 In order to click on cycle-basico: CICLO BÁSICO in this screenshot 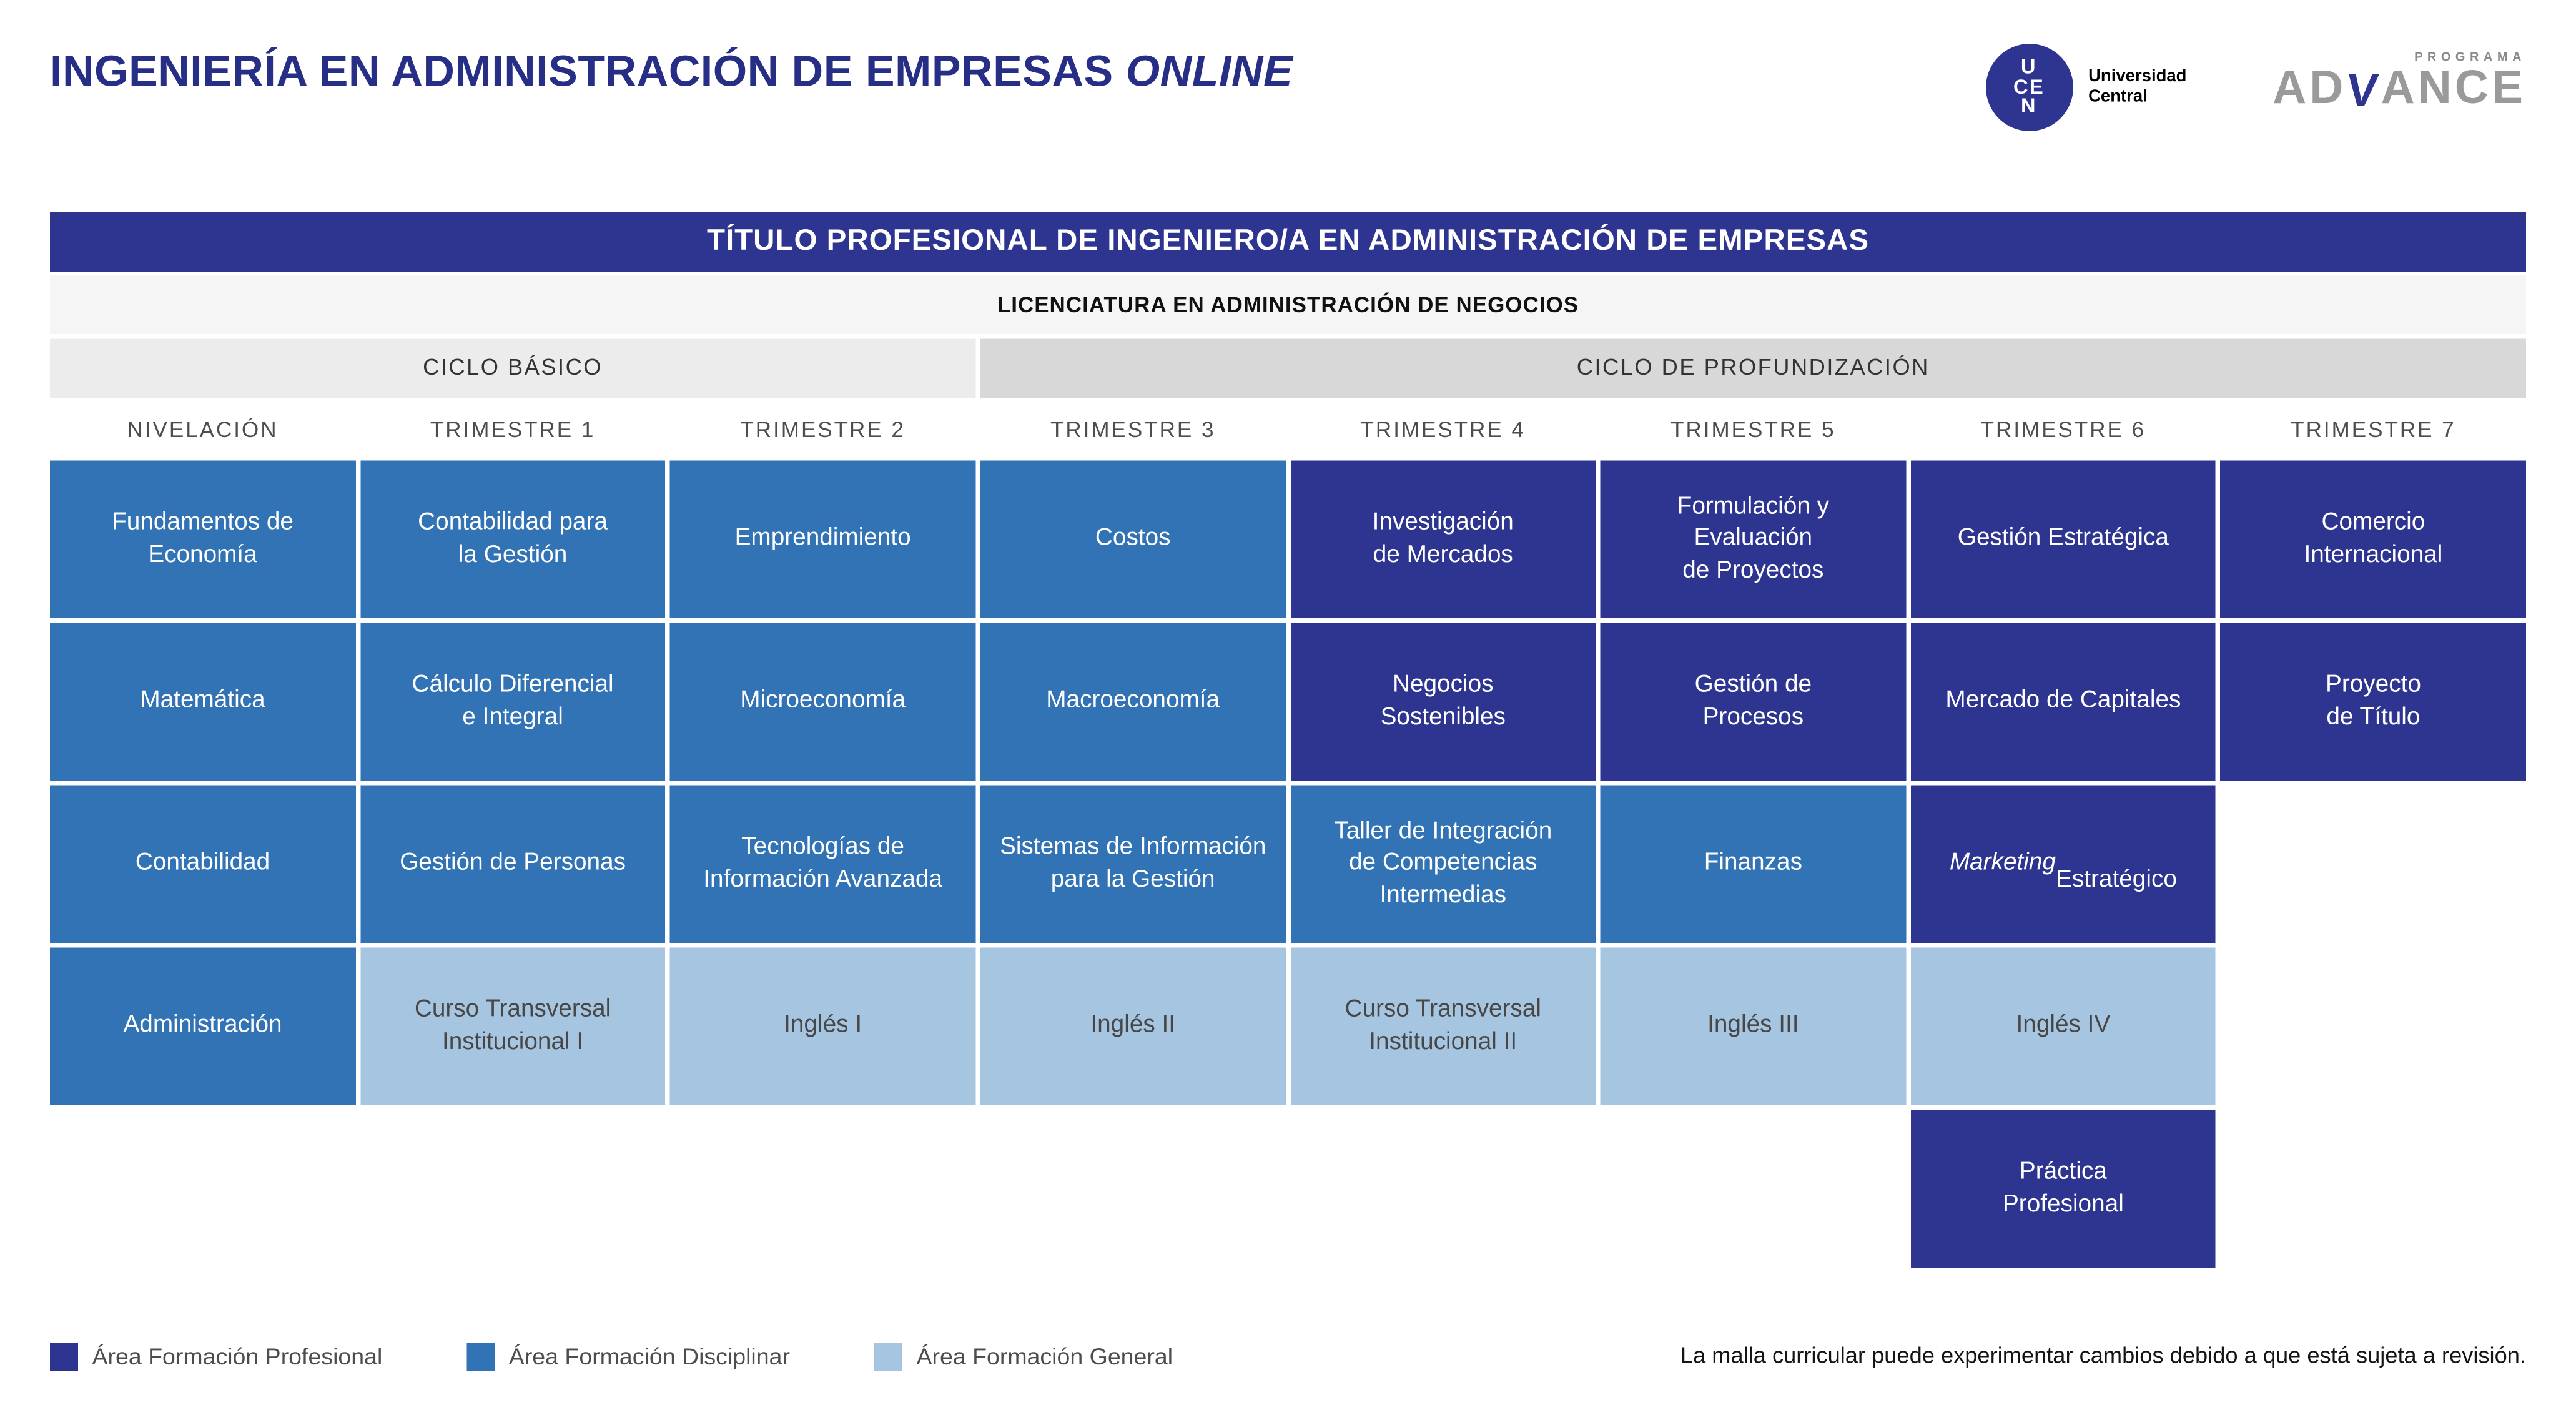, I will do `click(513, 368)`.